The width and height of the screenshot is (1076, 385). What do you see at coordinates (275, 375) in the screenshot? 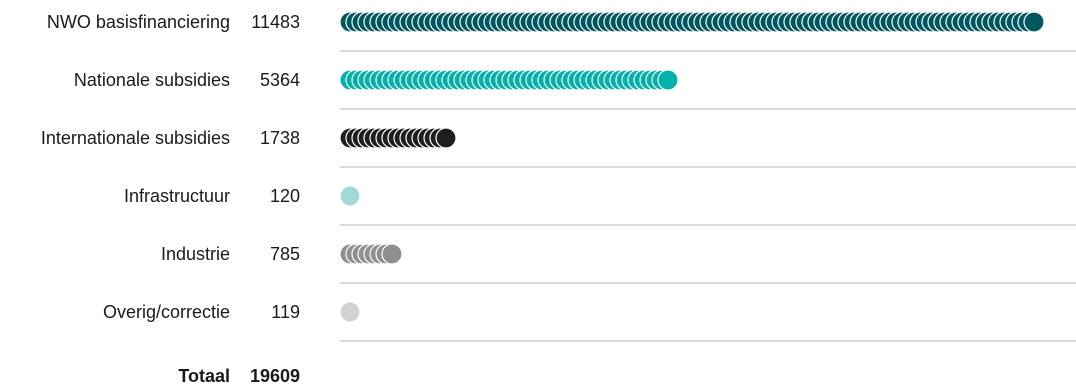
I see `total-value: 19609` at bounding box center [275, 375].